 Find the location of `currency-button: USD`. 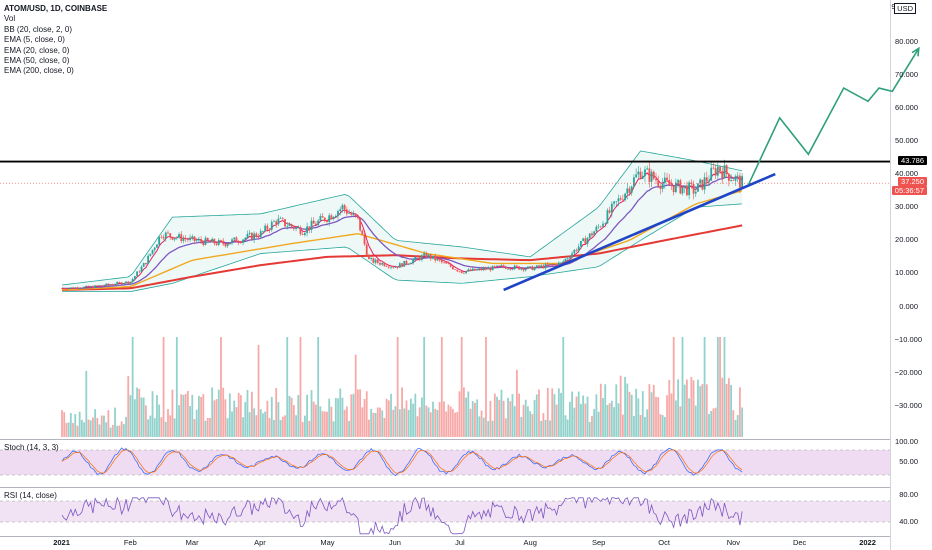

currency-button: USD is located at coordinates (905, 8).